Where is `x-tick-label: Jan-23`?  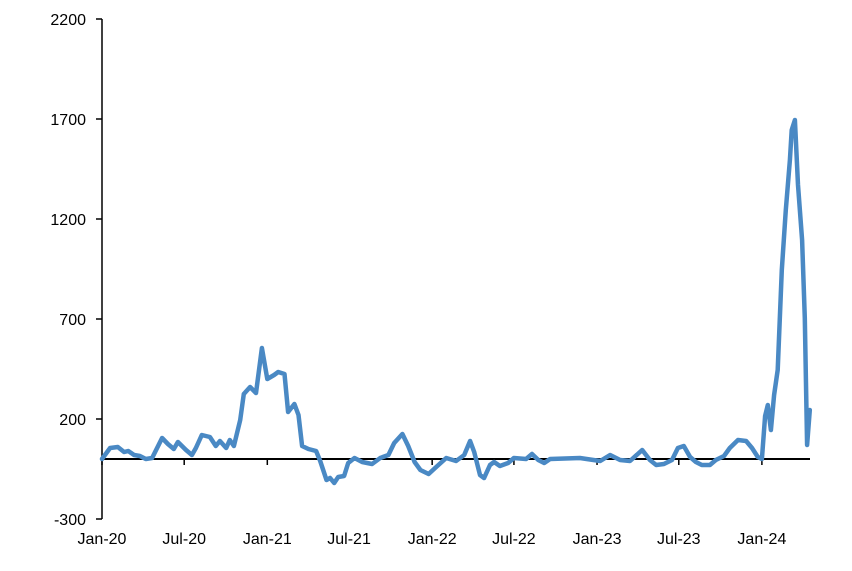 x-tick-label: Jan-23 is located at coordinates (597, 539).